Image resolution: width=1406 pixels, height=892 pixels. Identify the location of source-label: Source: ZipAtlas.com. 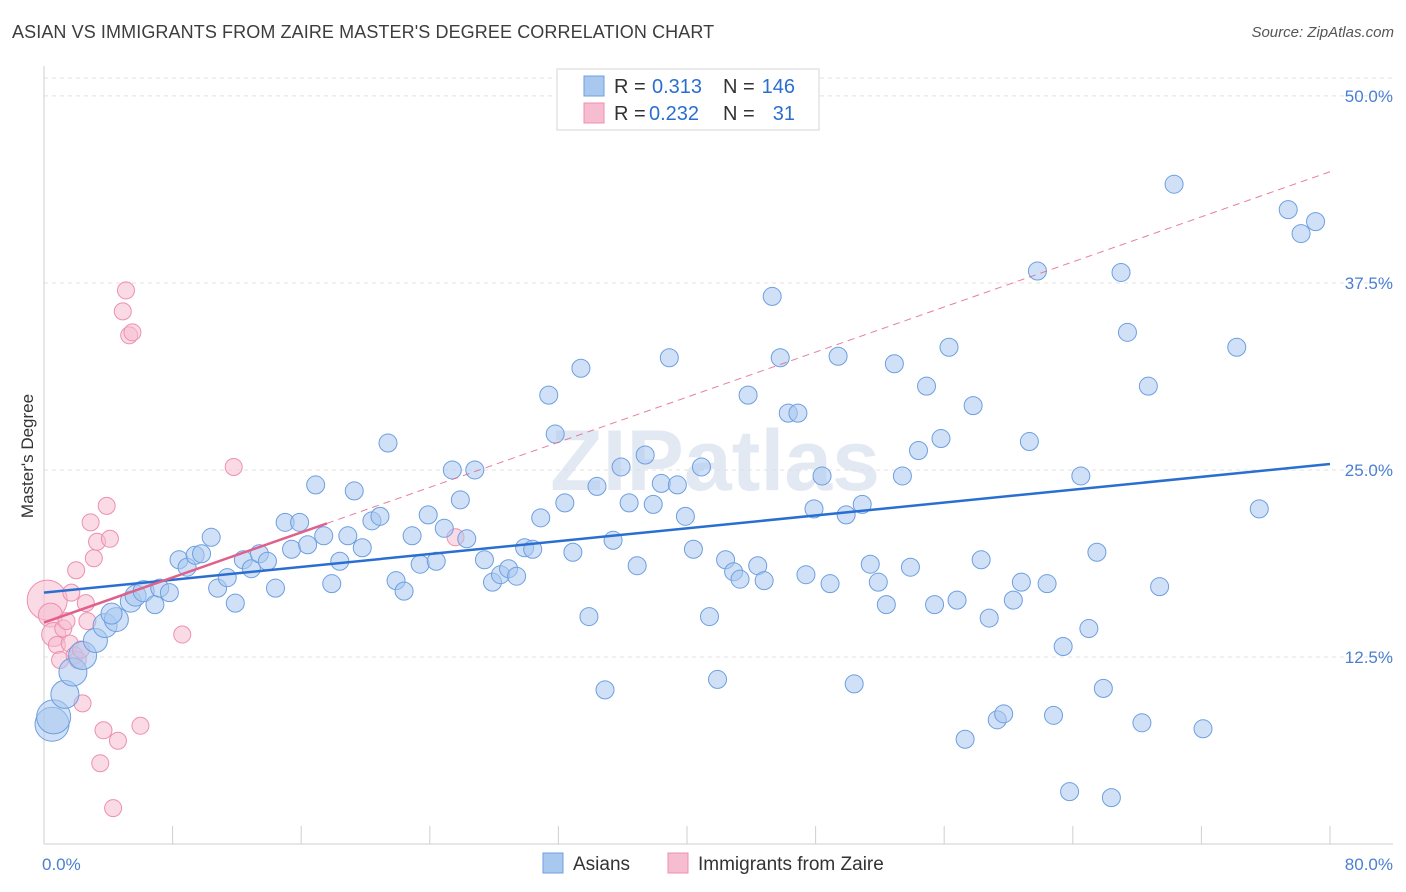
(1322, 32).